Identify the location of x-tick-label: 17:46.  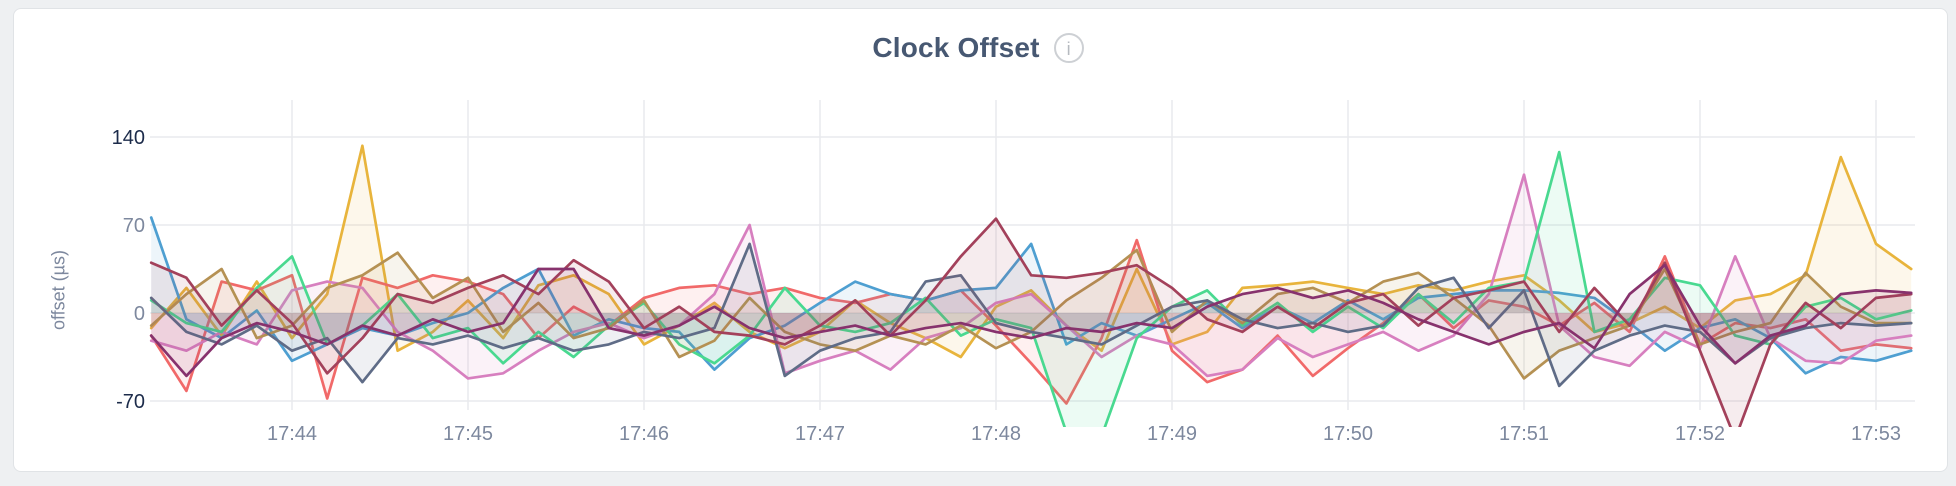
(644, 434).